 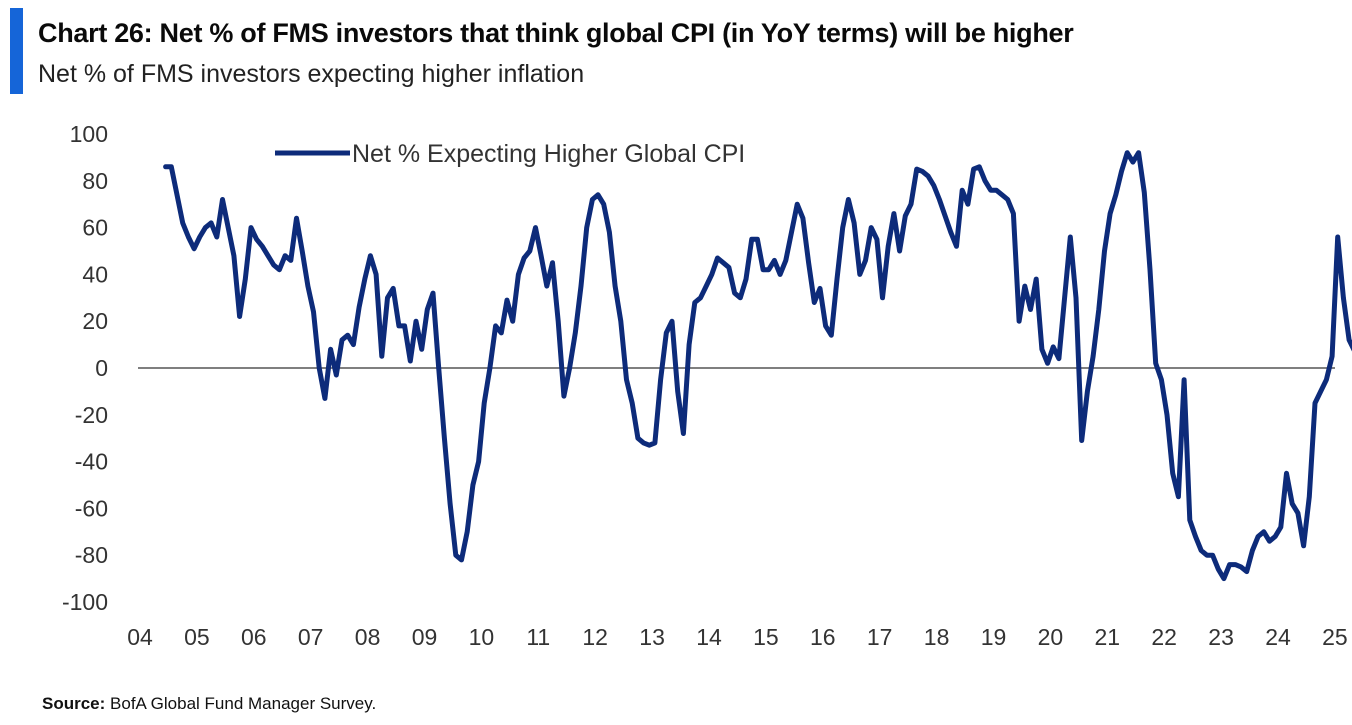 I want to click on y-tick-label: -100, so click(x=85, y=602).